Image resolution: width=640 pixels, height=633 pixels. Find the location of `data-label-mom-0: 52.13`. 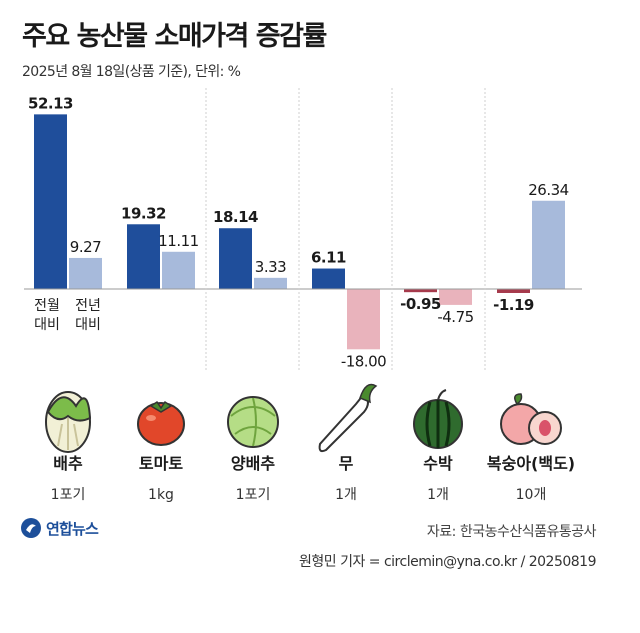

data-label-mom-0: 52.13 is located at coordinates (50, 103).